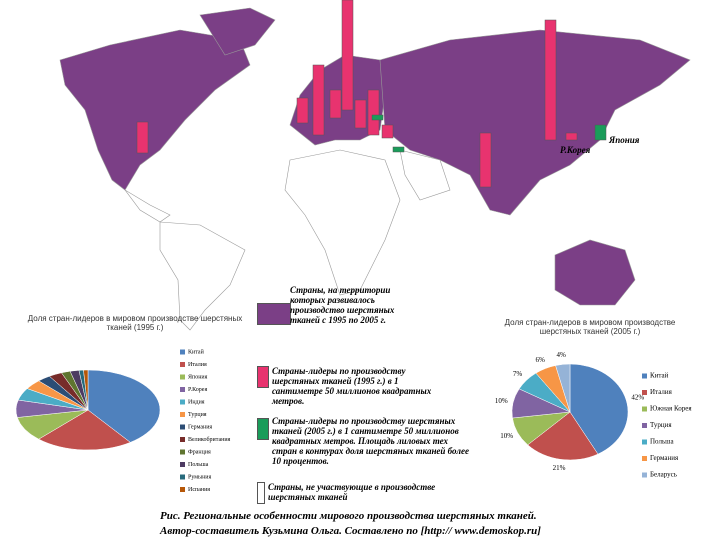 Image resolution: width=720 pixels, height=540 pixels. Describe the element at coordinates (342, 222) in the screenshot. I see `africa` at that location.